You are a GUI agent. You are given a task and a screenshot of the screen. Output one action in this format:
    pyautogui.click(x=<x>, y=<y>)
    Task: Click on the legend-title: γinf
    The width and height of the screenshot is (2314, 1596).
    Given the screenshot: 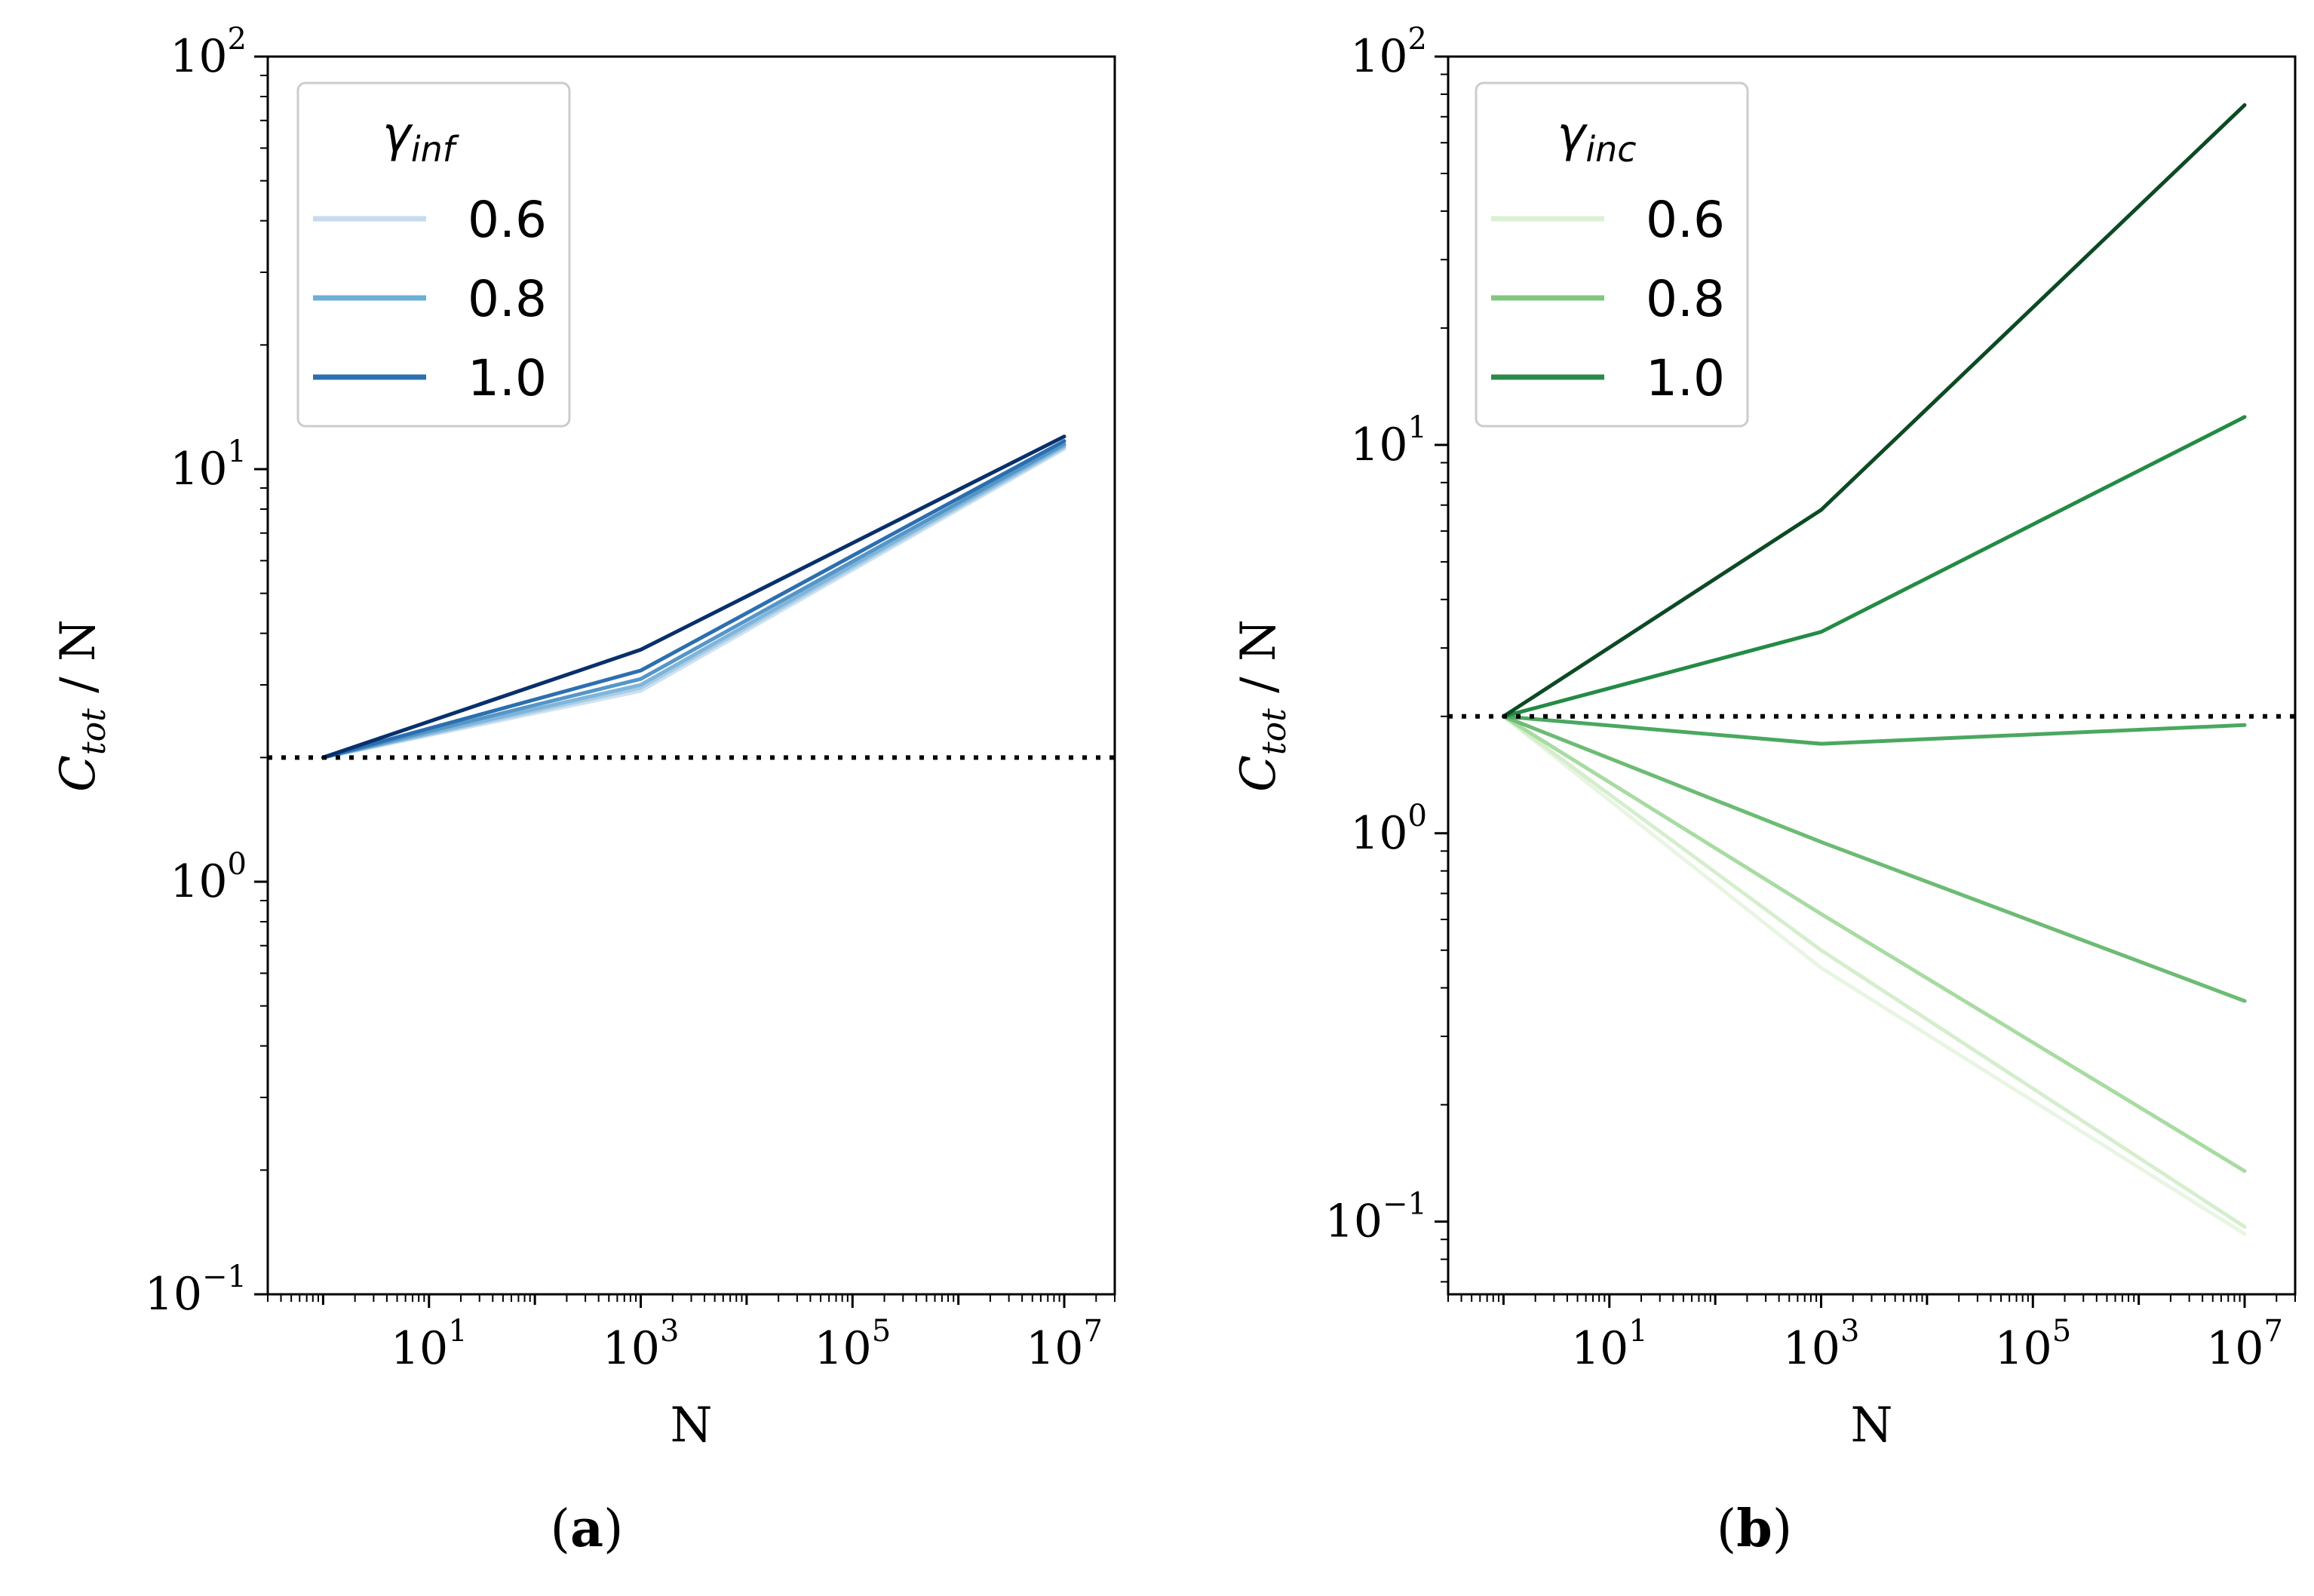 What is the action you would take?
    pyautogui.click(x=420, y=139)
    